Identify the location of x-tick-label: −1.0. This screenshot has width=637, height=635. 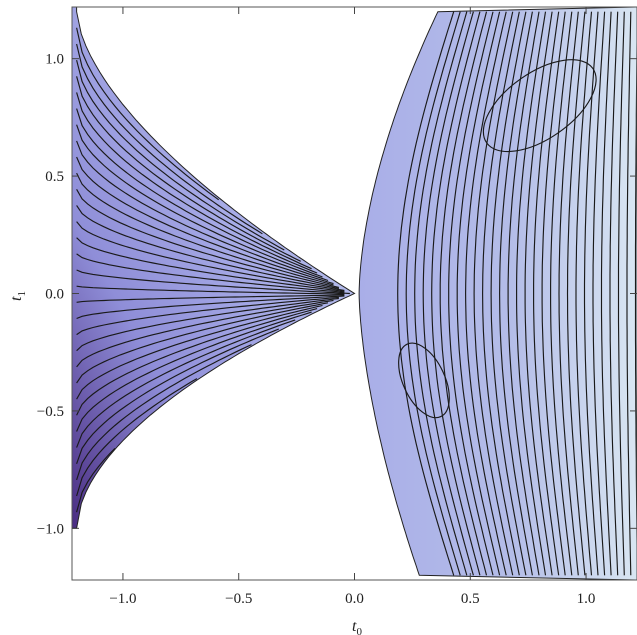
(122, 599).